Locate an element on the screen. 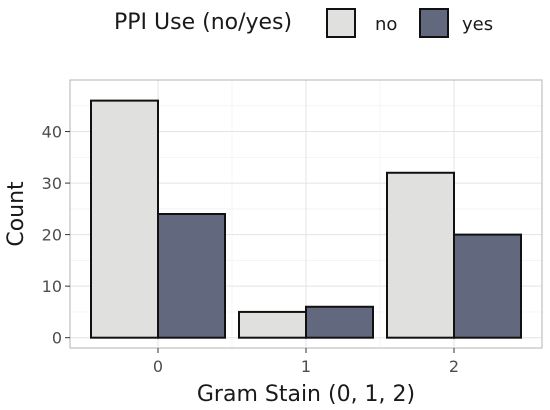 This screenshot has width=550, height=410. legend-swatch-no is located at coordinates (341, 23).